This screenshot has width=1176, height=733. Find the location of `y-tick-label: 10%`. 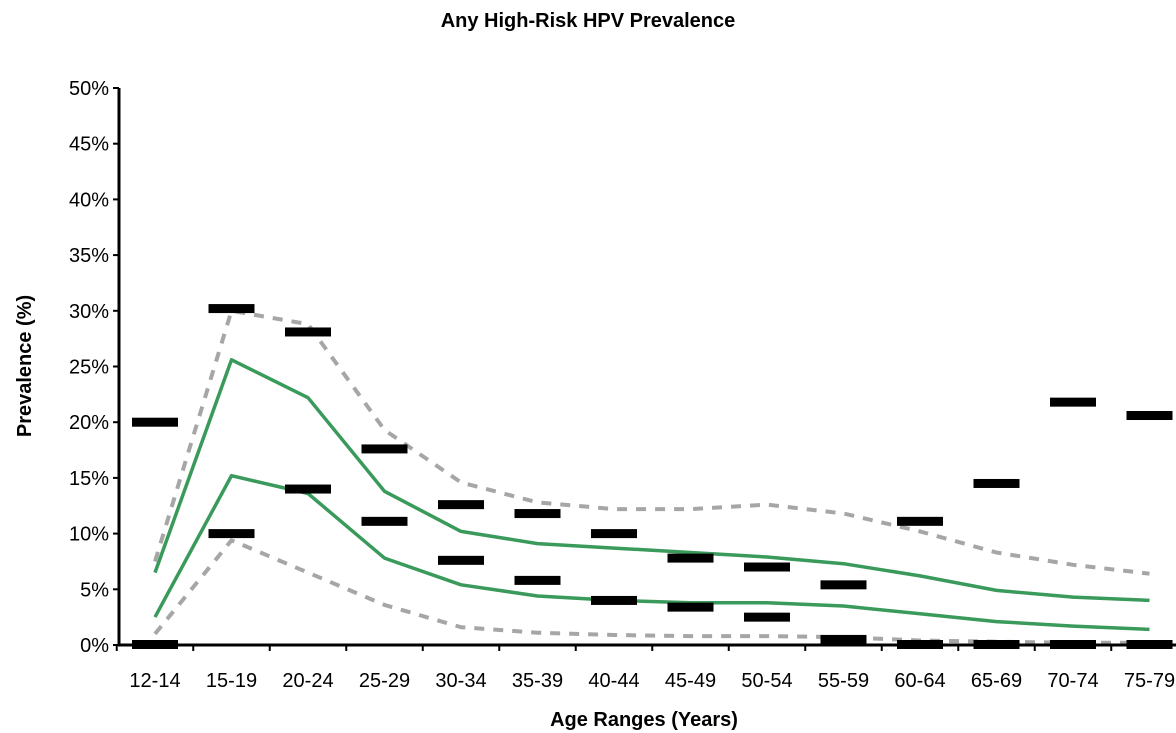

y-tick-label: 10% is located at coordinates (89, 535).